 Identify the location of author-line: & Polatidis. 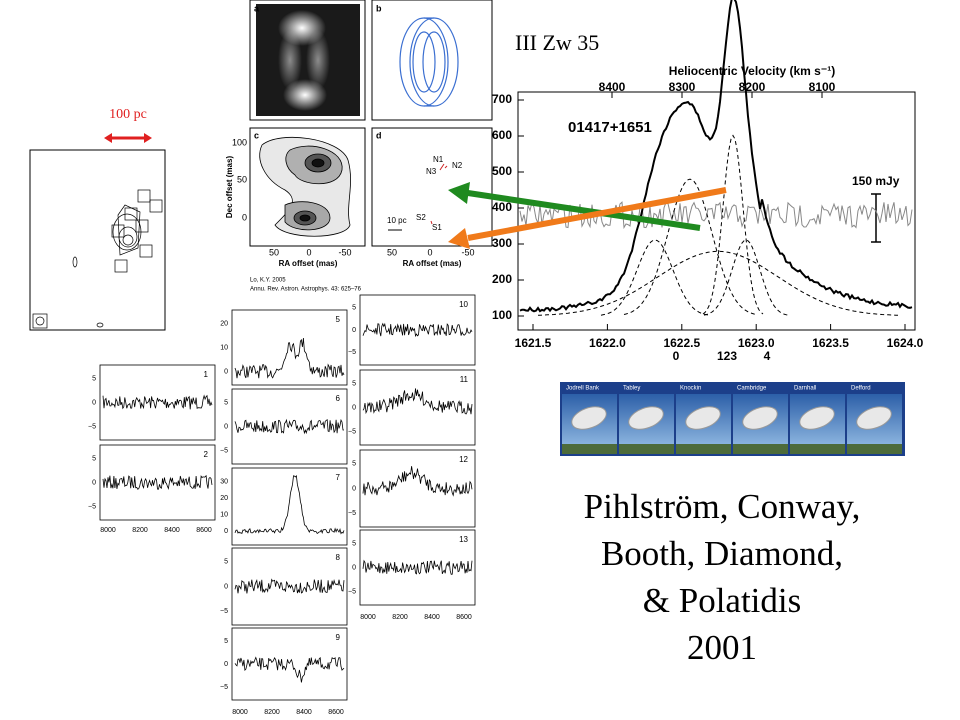
(722, 600).